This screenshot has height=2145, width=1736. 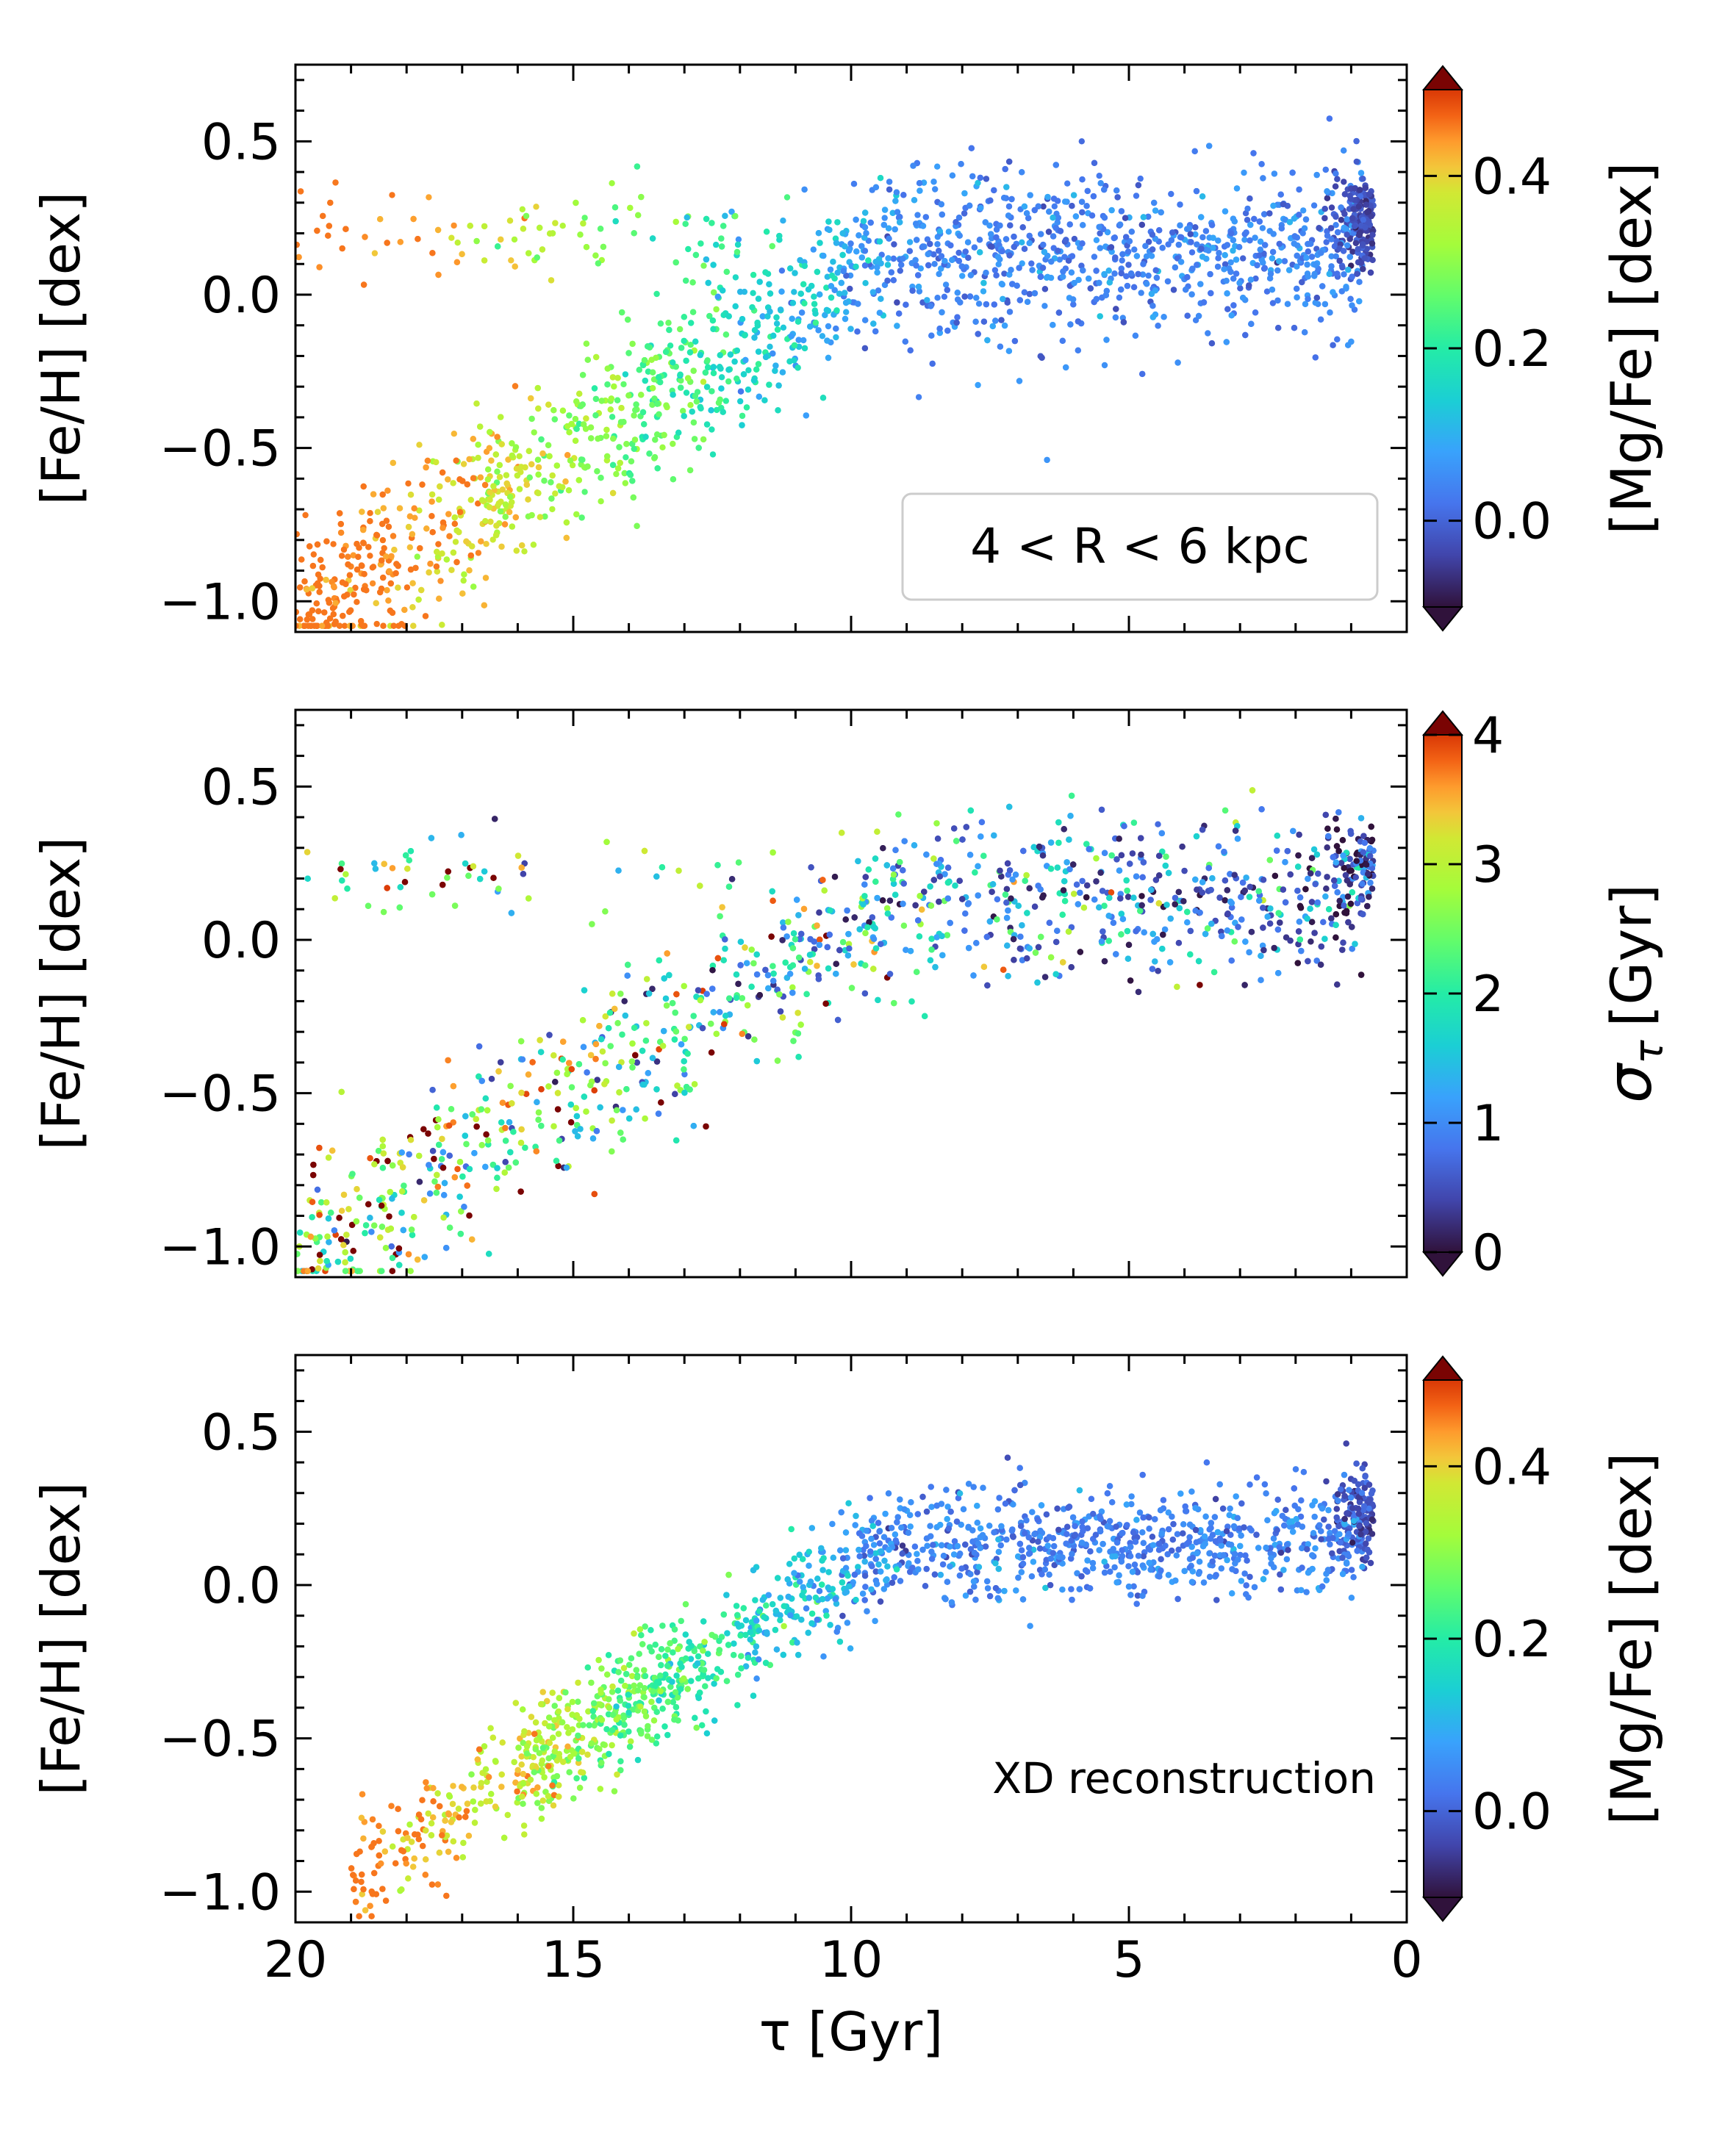 I want to click on panel-1-colorbar-extend-top, so click(x=1442, y=77).